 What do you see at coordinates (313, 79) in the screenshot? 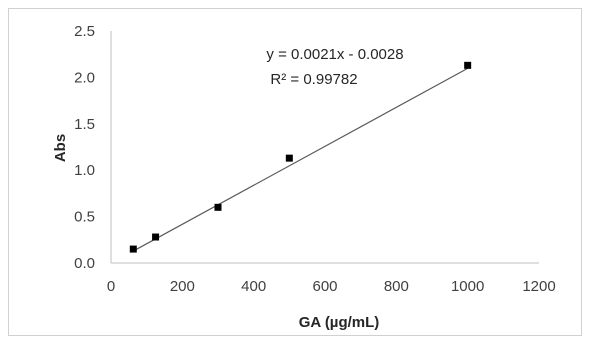
I see `r-squared-label: R² = 0.99782` at bounding box center [313, 79].